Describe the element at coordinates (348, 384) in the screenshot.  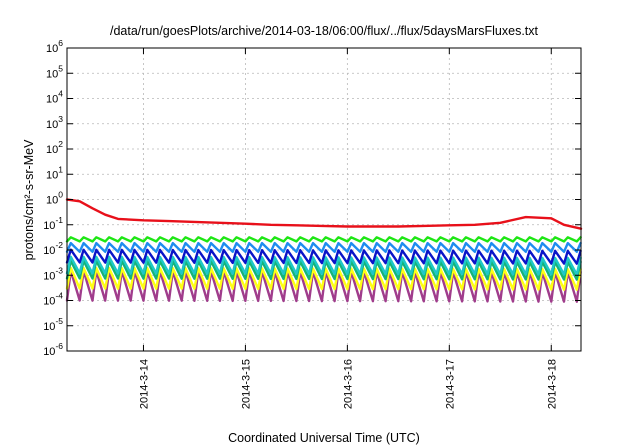
I see `x-tick-label: 2014-3-16` at that location.